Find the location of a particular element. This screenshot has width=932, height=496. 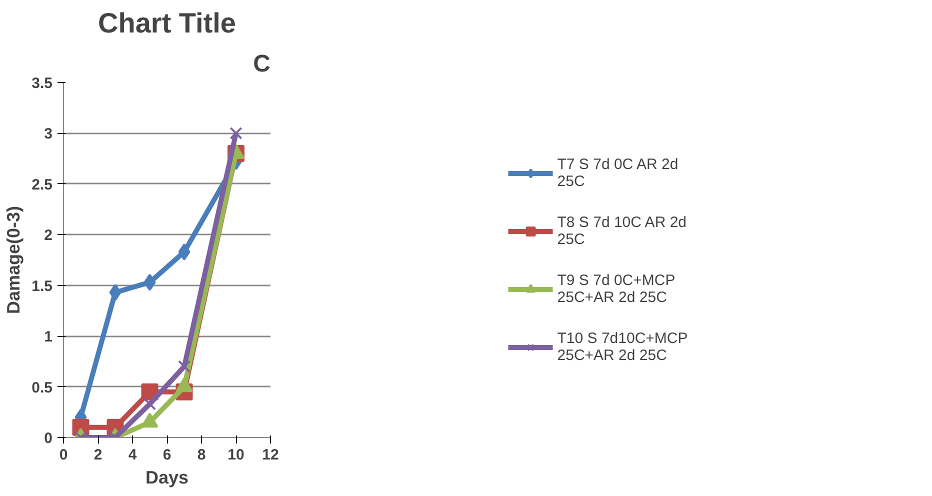

x-tick-label: 6 is located at coordinates (167, 455).